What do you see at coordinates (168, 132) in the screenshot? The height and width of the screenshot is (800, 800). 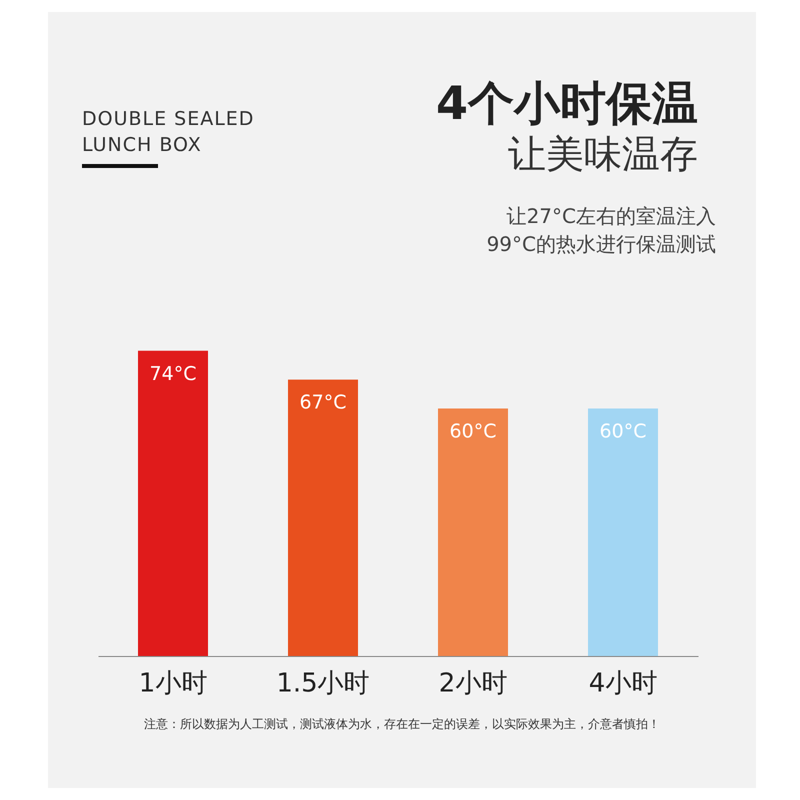 I see `text: DOUBLE SEALED LUNCH BOX` at bounding box center [168, 132].